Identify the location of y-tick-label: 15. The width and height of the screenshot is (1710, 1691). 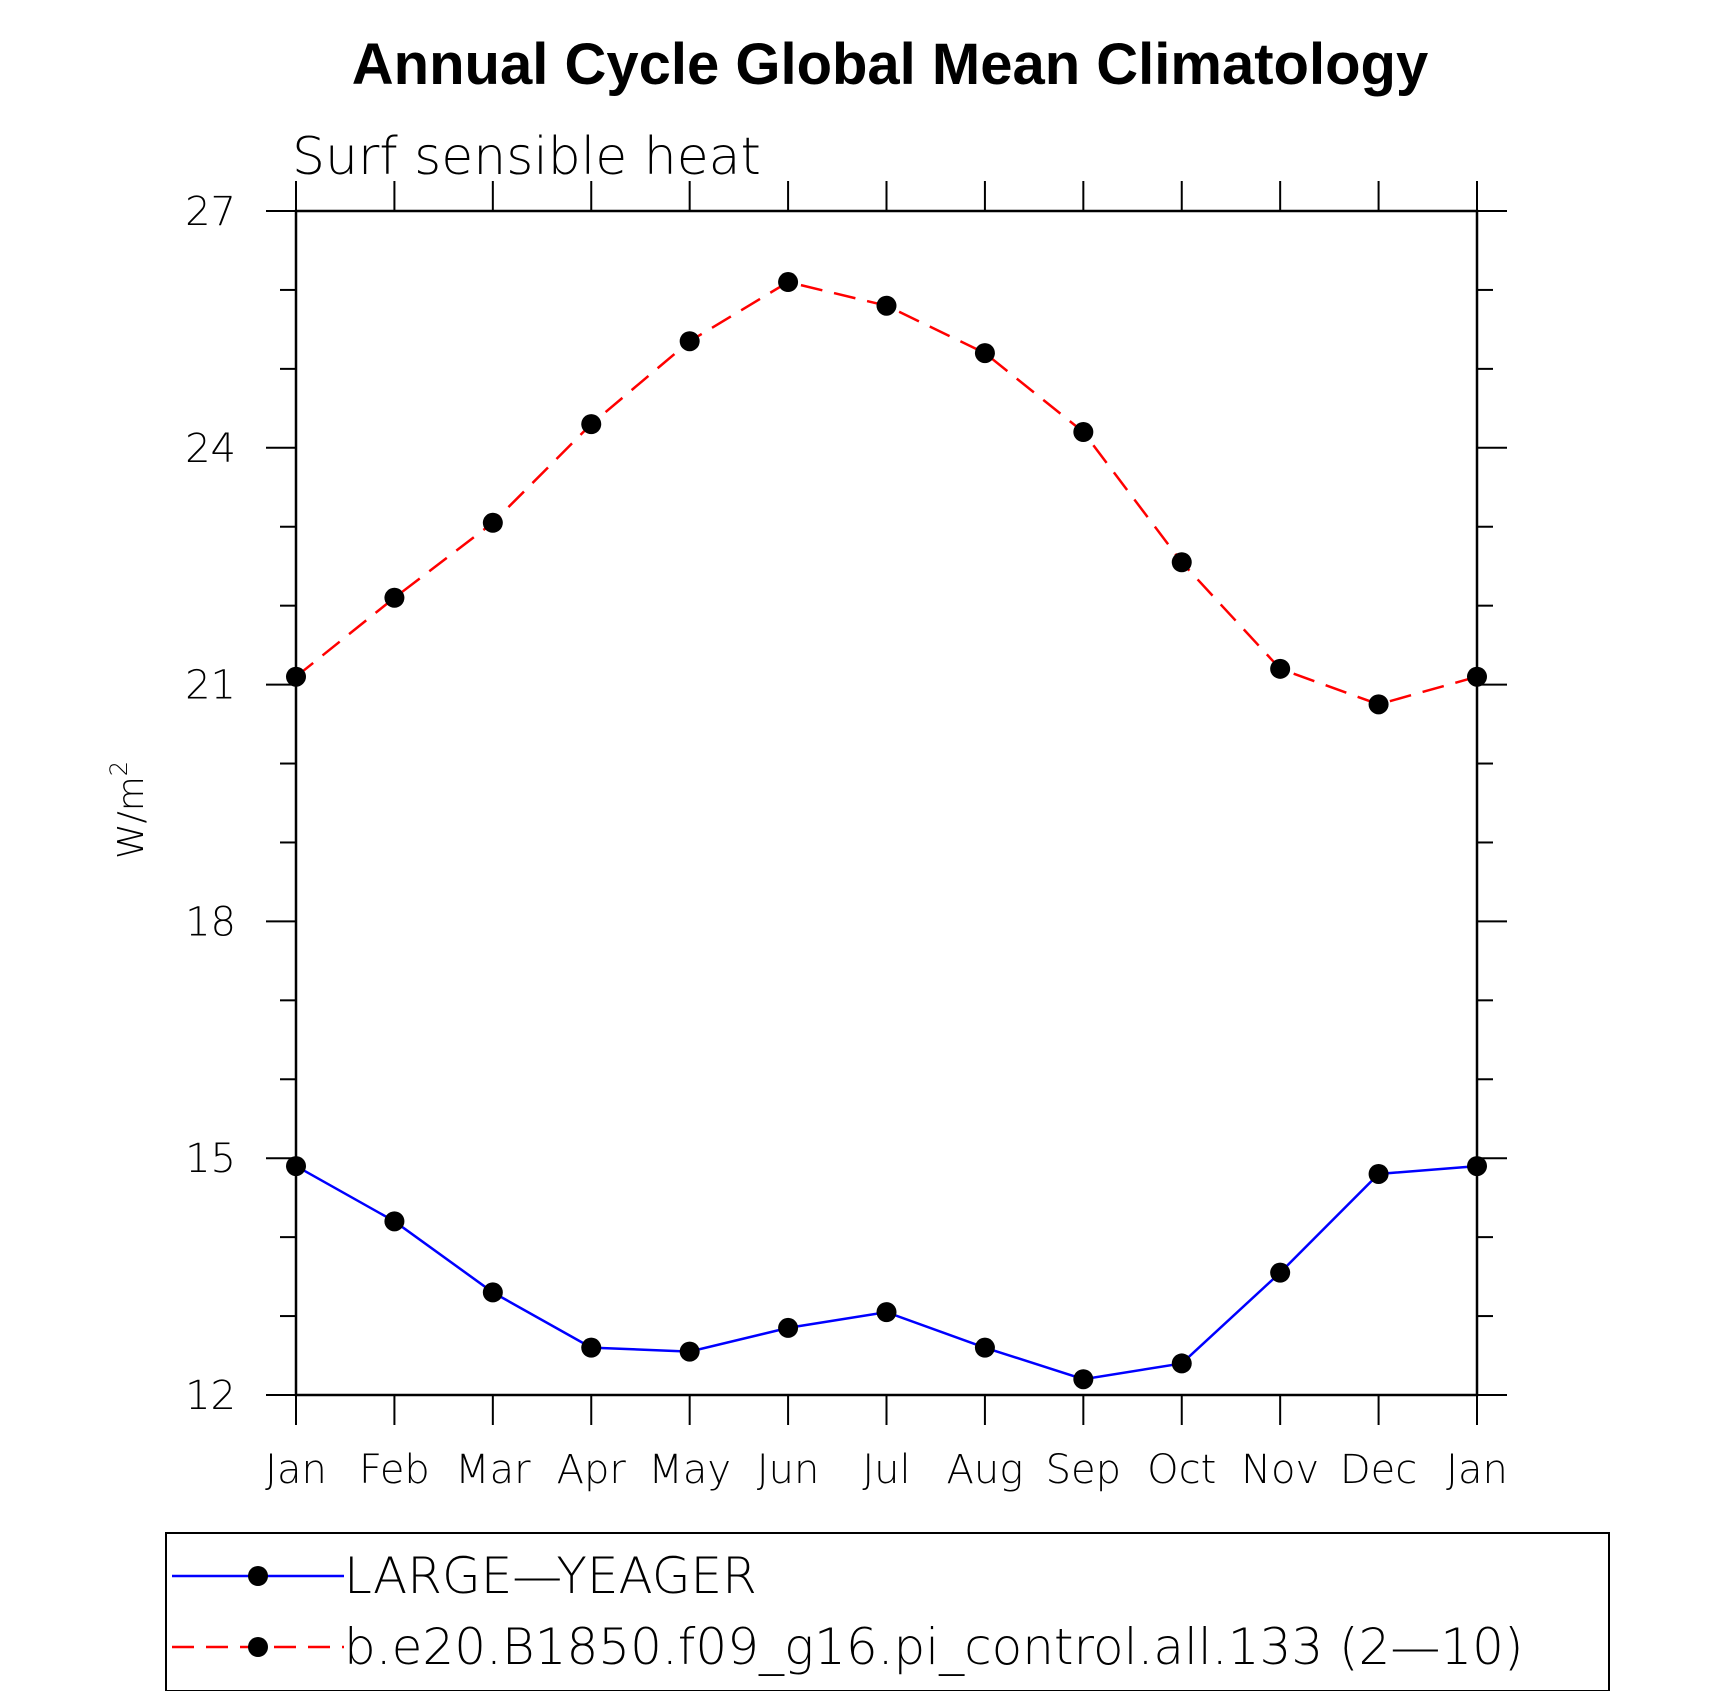
(210, 1159).